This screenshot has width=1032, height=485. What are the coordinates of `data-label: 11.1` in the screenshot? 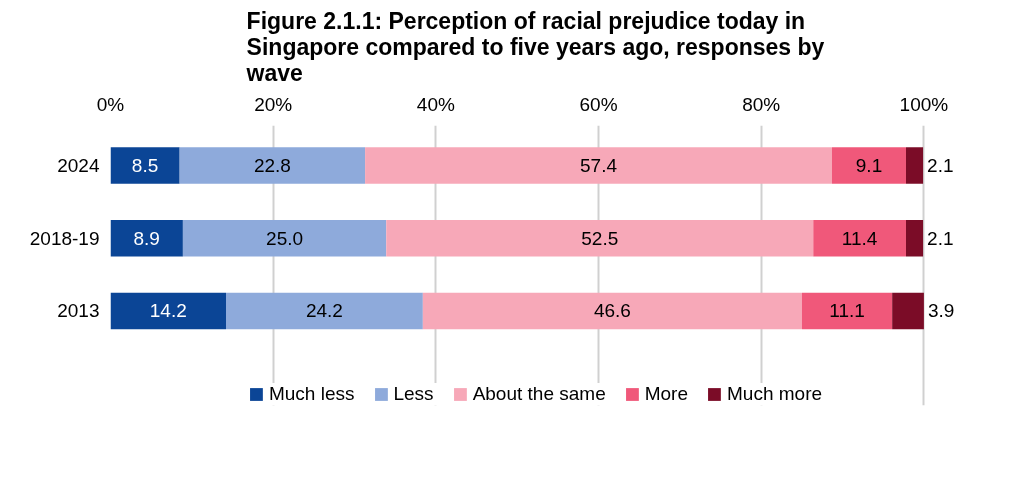 It's located at (847, 311).